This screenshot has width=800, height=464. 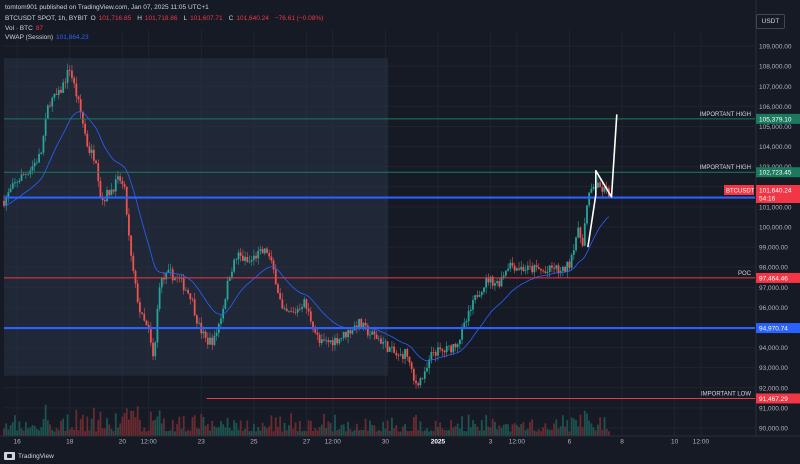 I want to click on low-value: 101,607.71, so click(x=206, y=18).